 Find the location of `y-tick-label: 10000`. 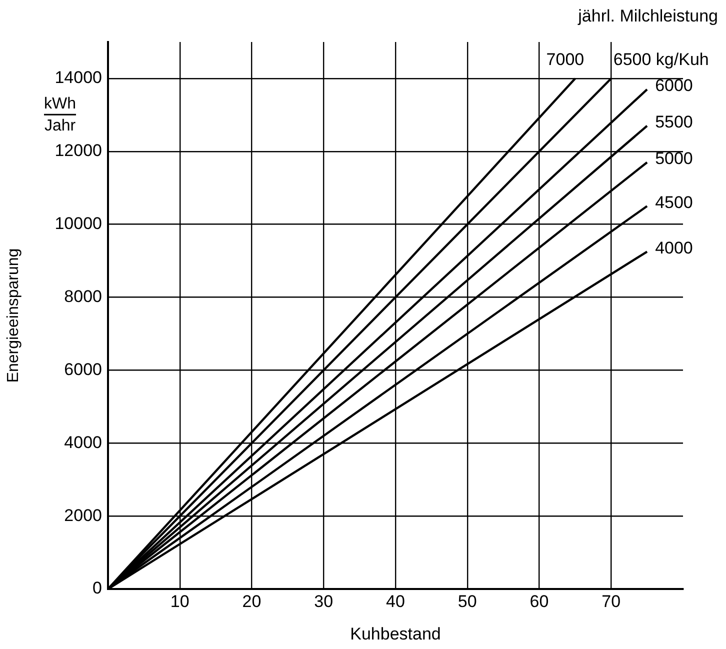

y-tick-label: 10000 is located at coordinates (78, 224).